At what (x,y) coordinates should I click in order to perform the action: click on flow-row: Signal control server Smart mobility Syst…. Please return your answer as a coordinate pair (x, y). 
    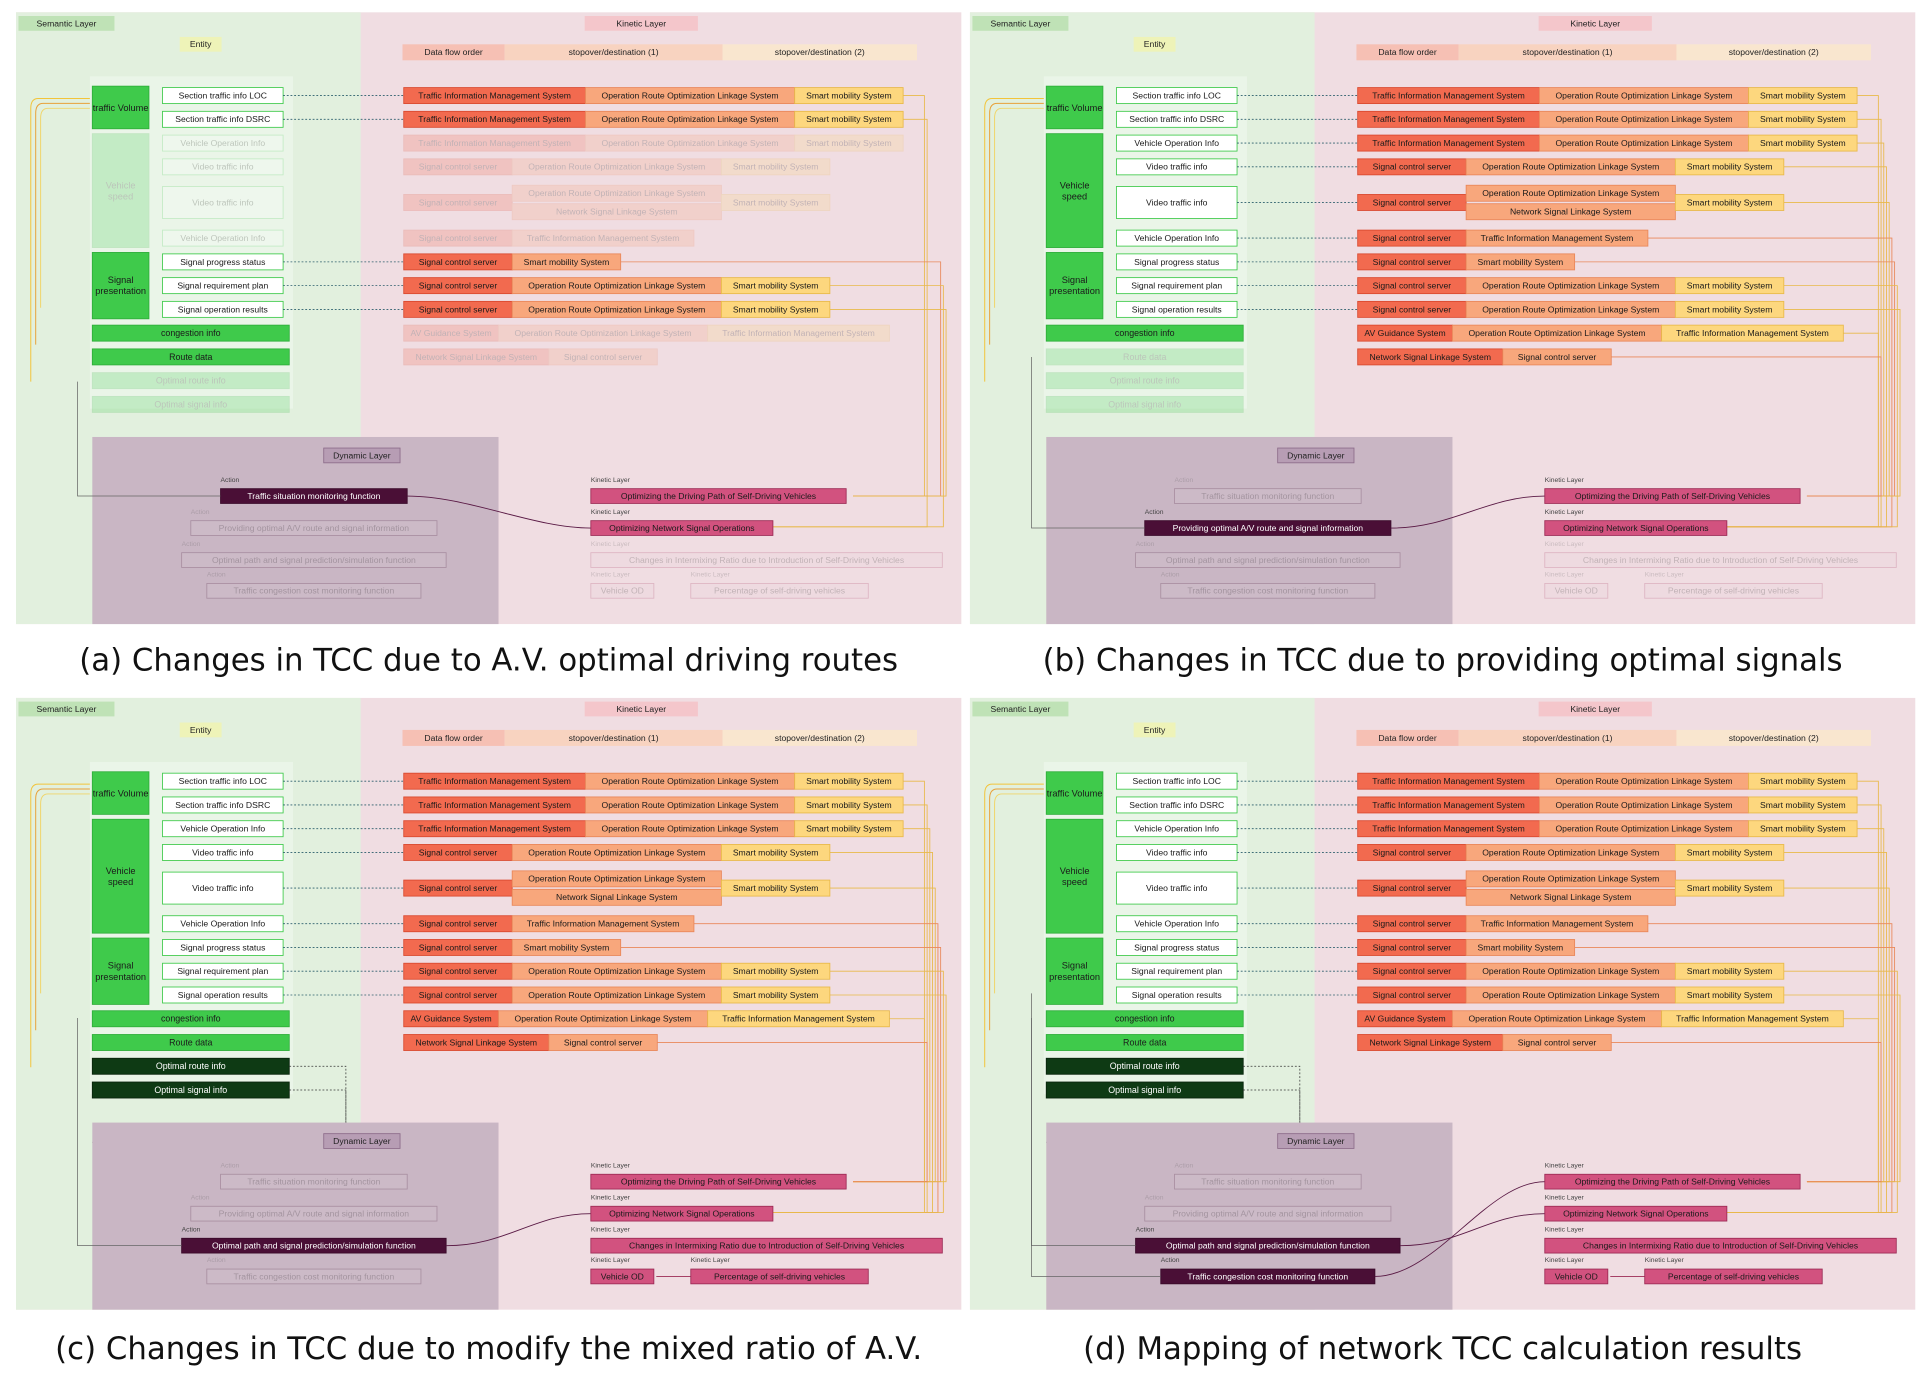
    Looking at the image, I should click on (672, 375).